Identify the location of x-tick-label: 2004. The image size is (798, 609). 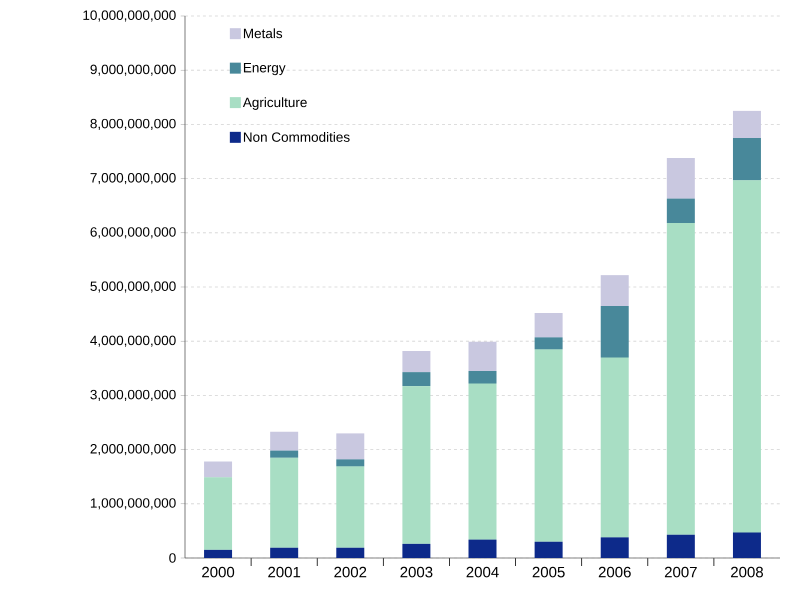
(482, 572).